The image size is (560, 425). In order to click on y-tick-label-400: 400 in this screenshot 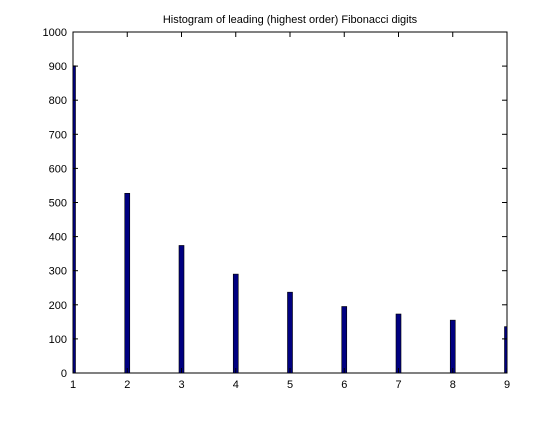, I will do `click(58, 238)`.